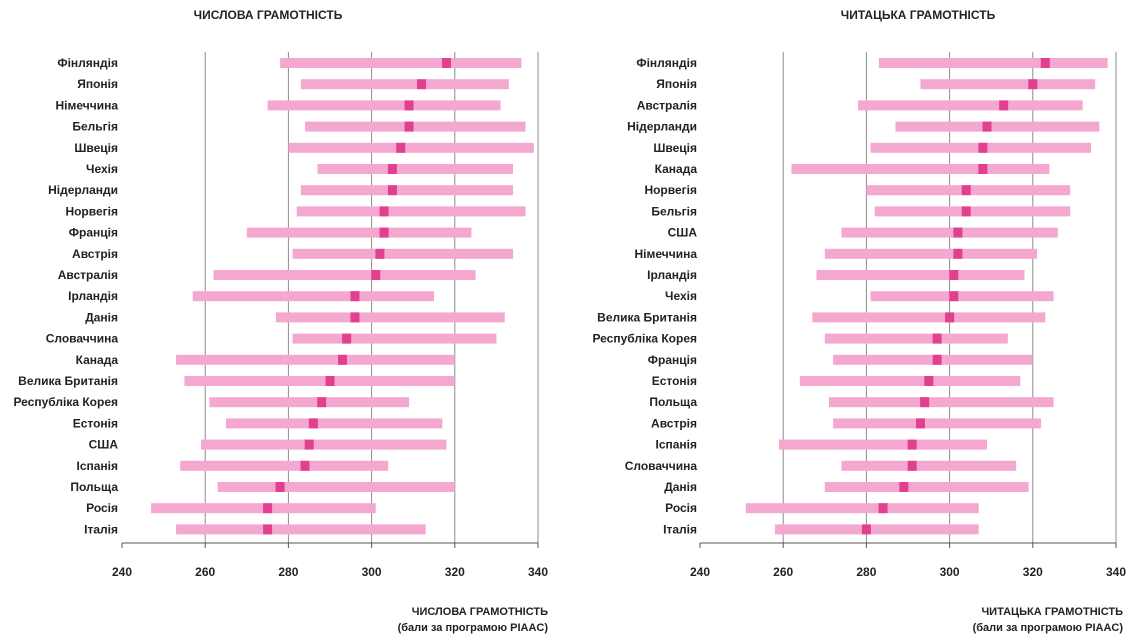  I want to click on chart-title: ЧИТАЦЬКА ГРАМОТНІСТЬ, so click(918, 15).